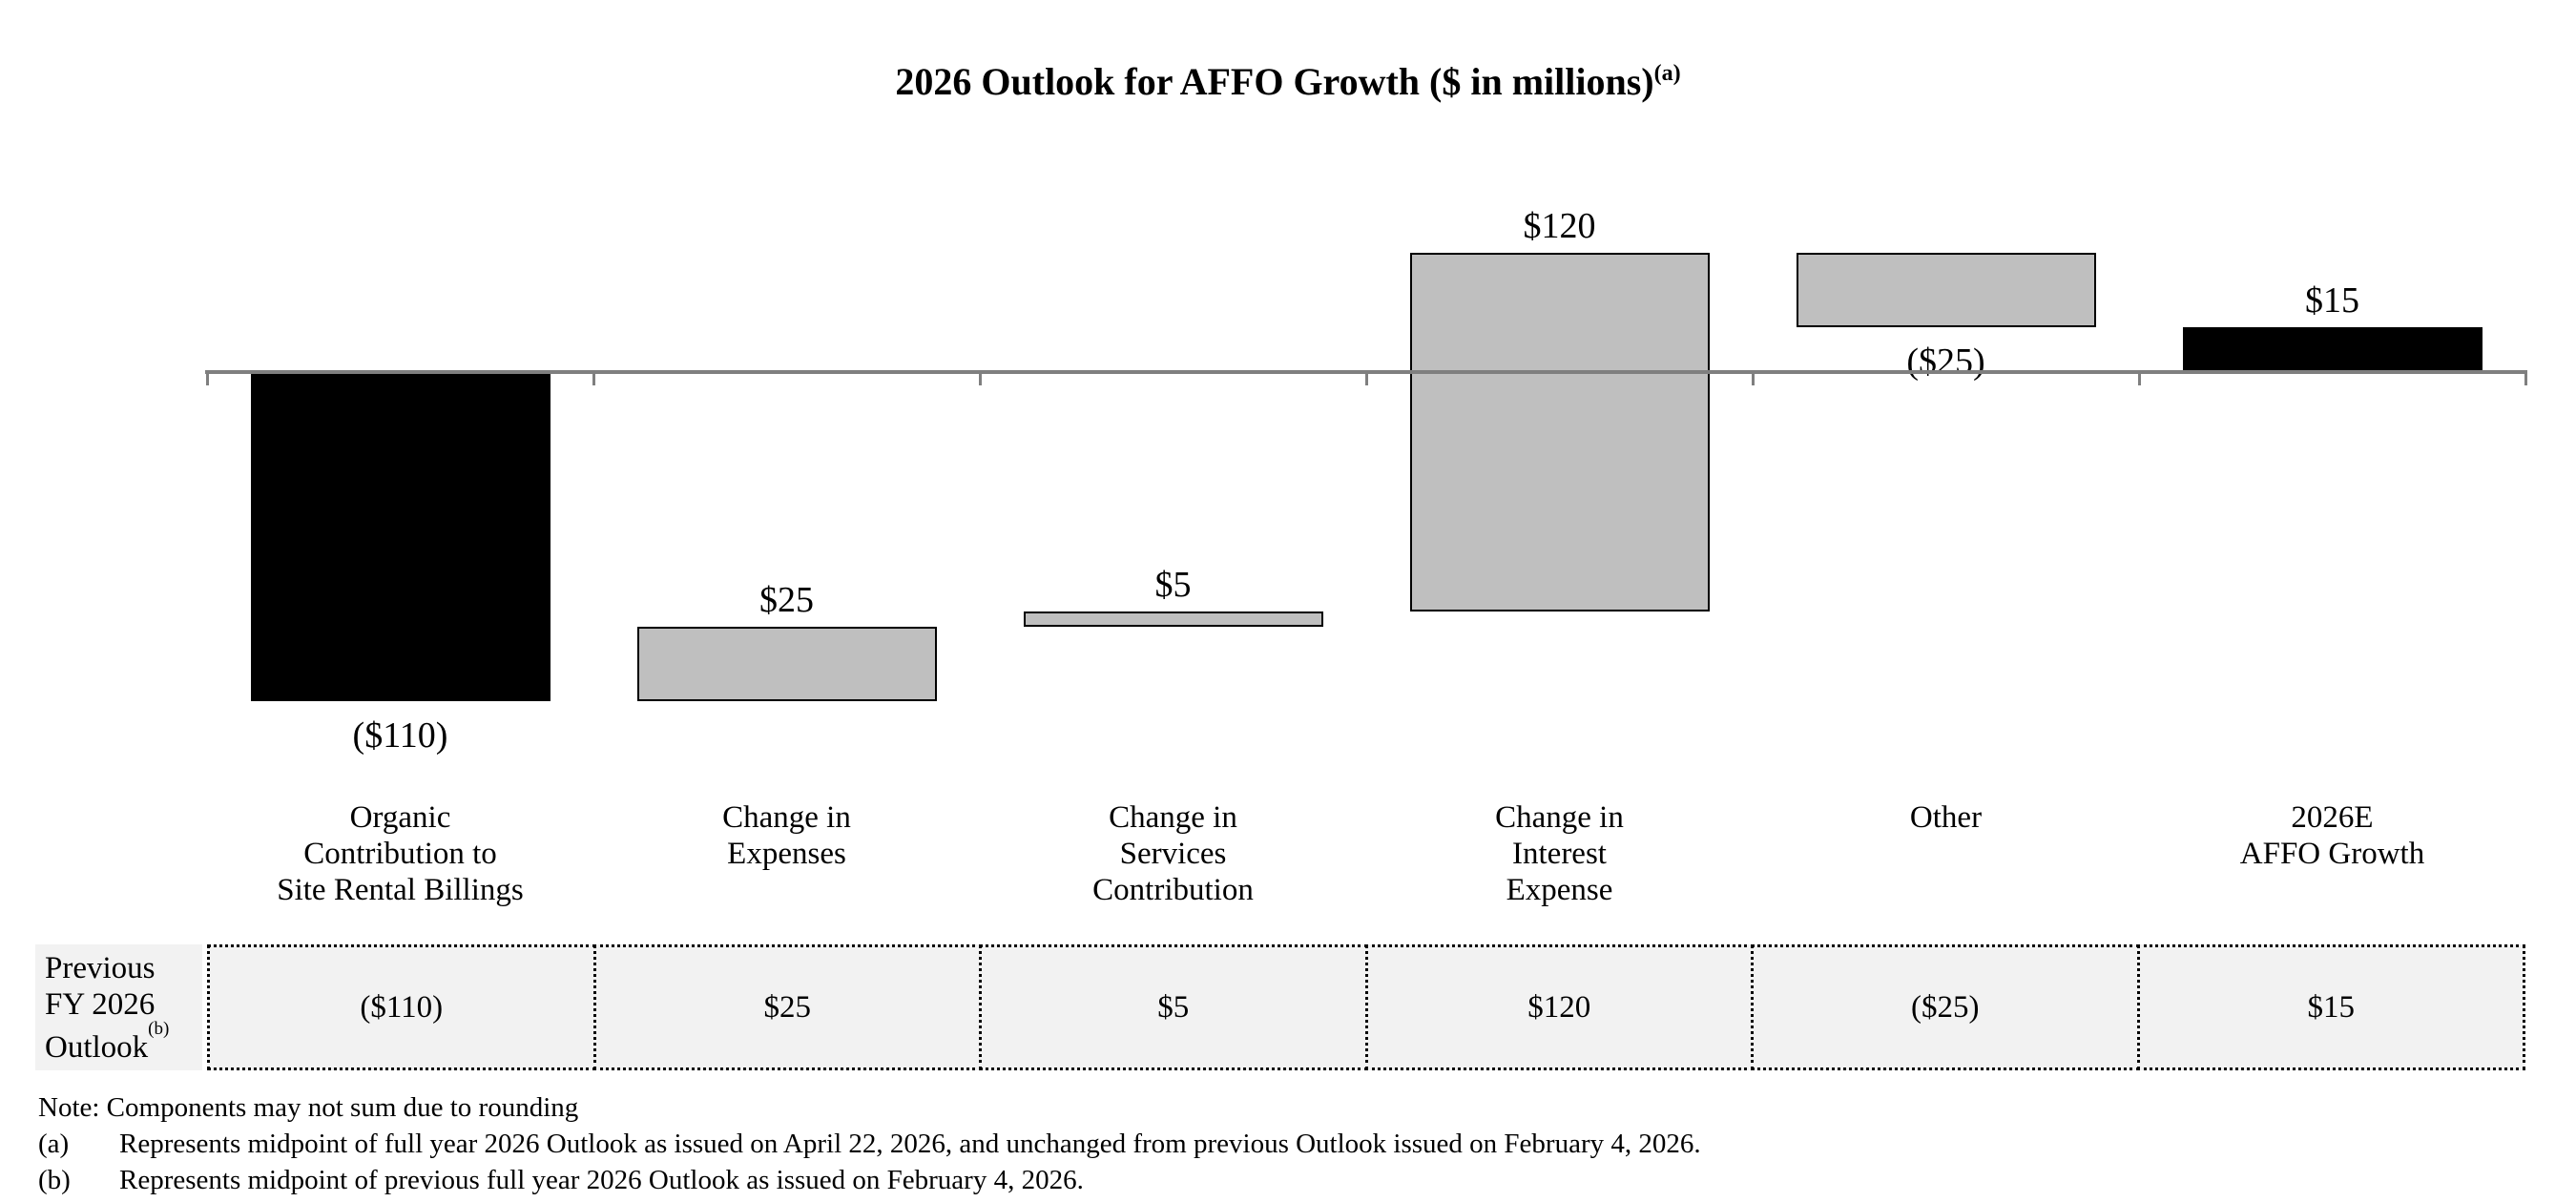 The width and height of the screenshot is (2576, 1202). I want to click on table-cell: ($25), so click(1945, 1007).